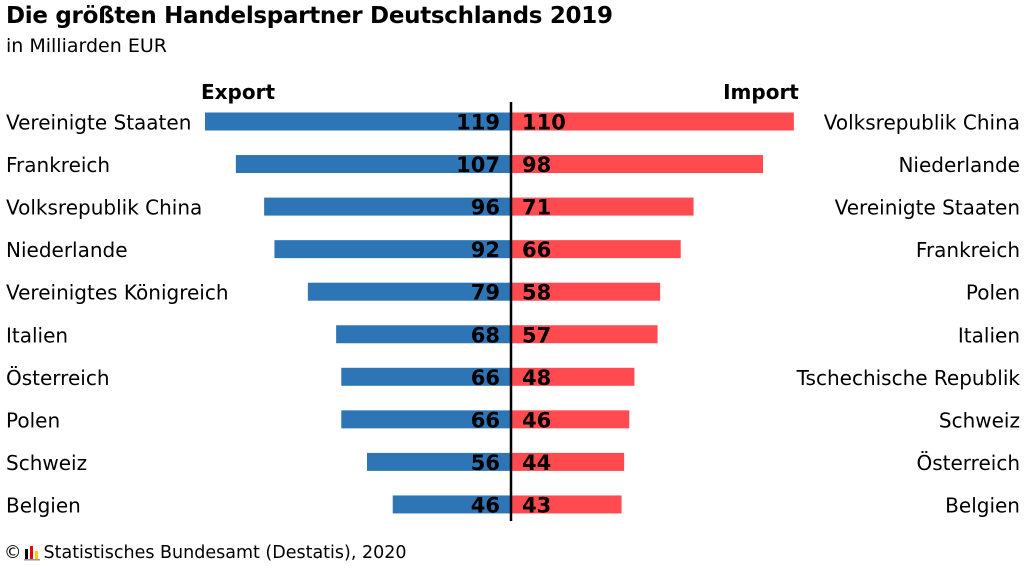 Image resolution: width=1024 pixels, height=569 pixels. What do you see at coordinates (43, 505) in the screenshot?
I see `export-category-label: Belgien` at bounding box center [43, 505].